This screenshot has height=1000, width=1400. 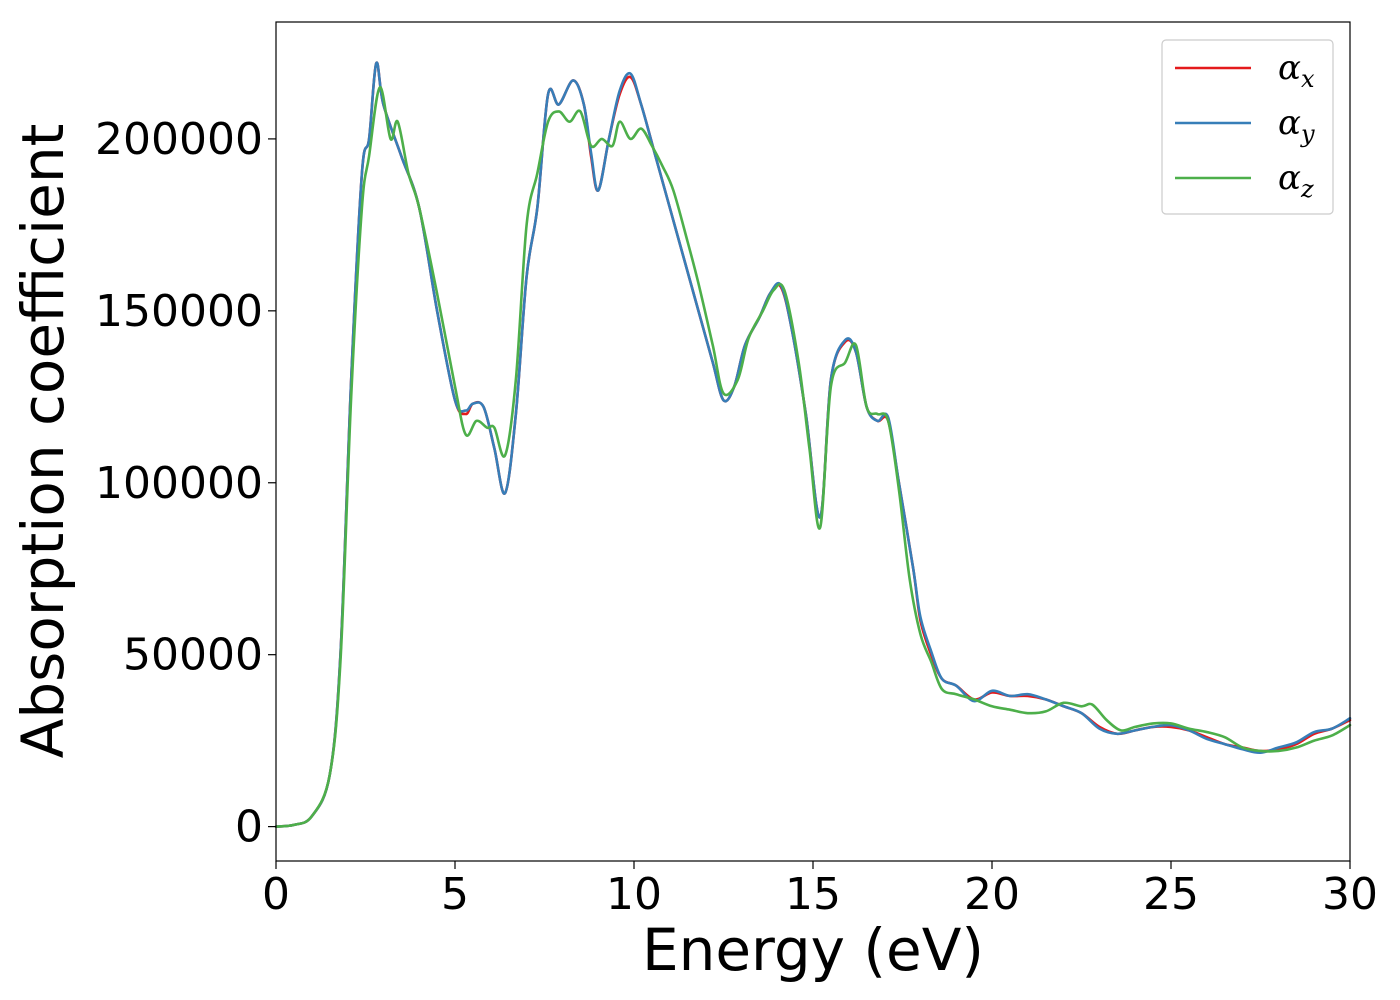 What do you see at coordinates (1296, 70) in the screenshot?
I see `legend-label-x: αx` at bounding box center [1296, 70].